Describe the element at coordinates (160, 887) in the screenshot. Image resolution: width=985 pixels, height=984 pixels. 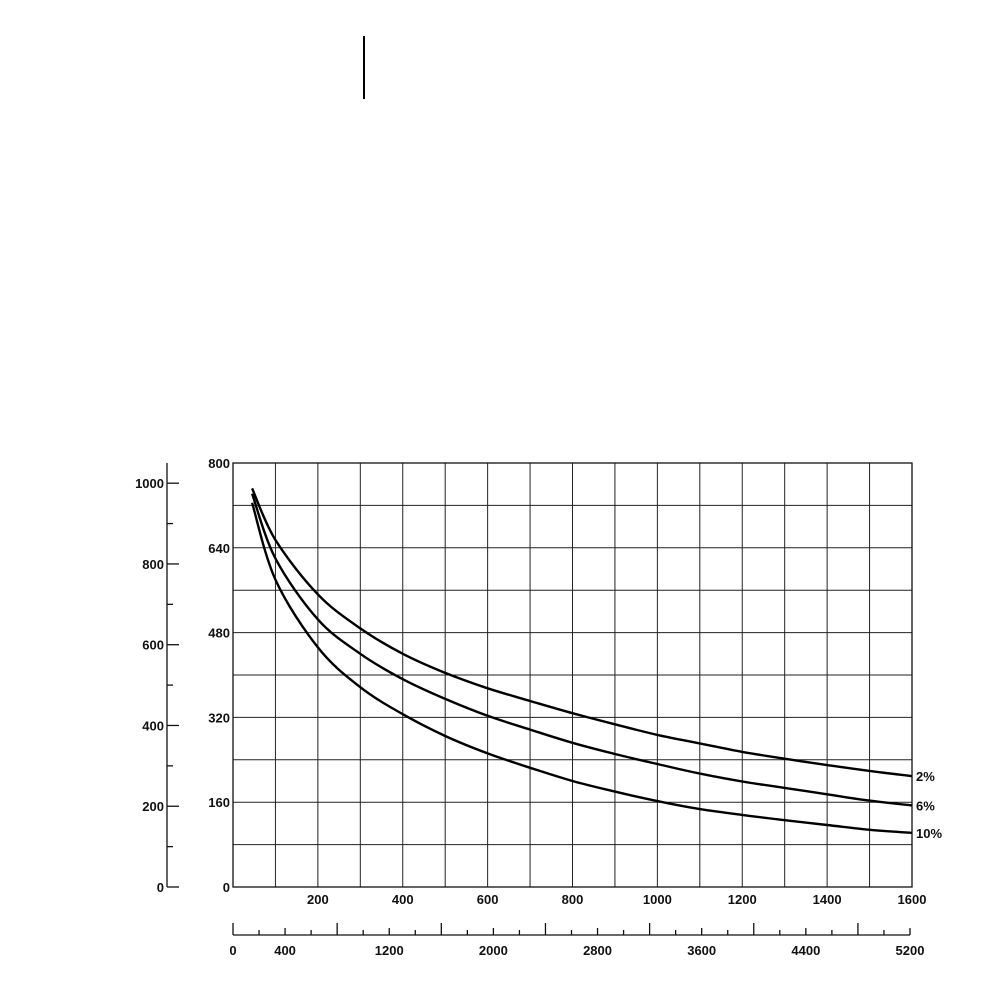
I see `y-secondary-tick-label: 0` at that location.